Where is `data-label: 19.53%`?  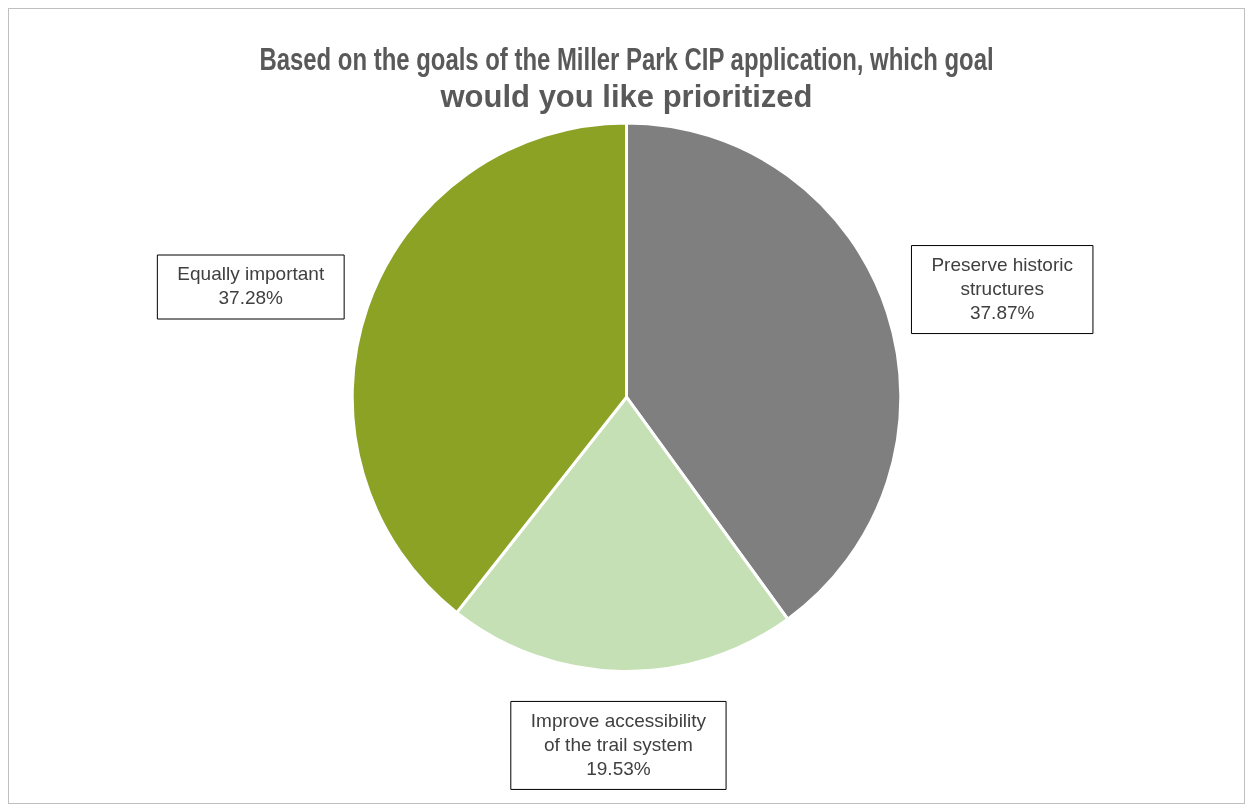 data-label: 19.53% is located at coordinates (618, 768).